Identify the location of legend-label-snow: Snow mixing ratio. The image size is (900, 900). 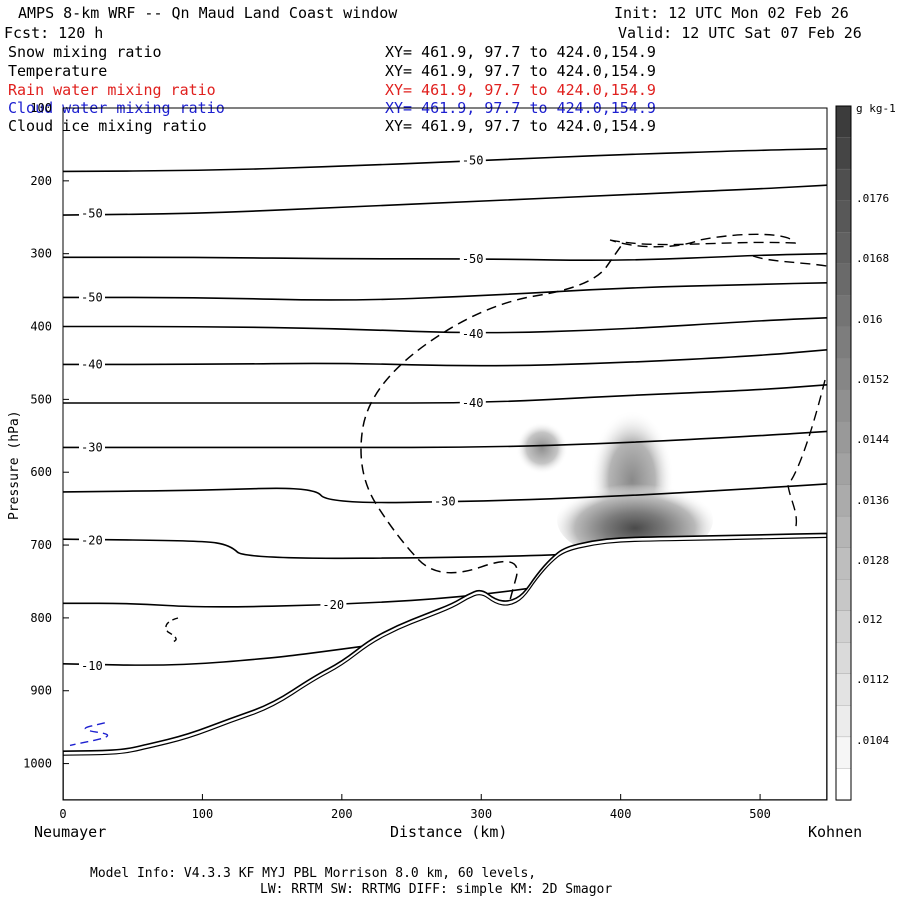
(85, 52).